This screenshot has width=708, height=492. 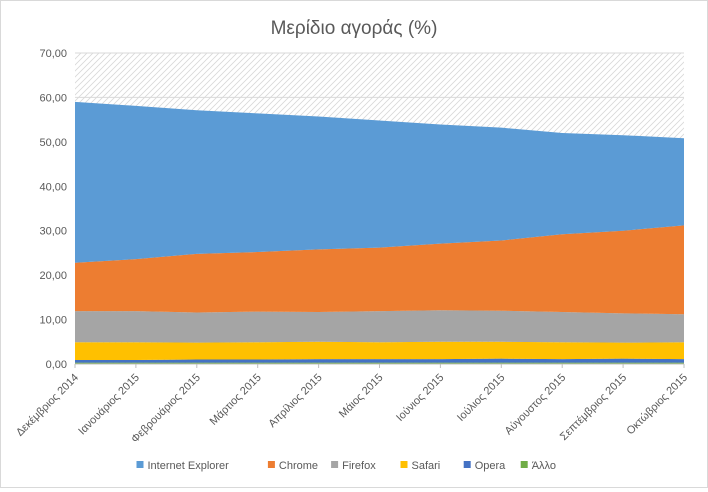 I want to click on y-tick-label: 30,00, so click(x=53, y=232).